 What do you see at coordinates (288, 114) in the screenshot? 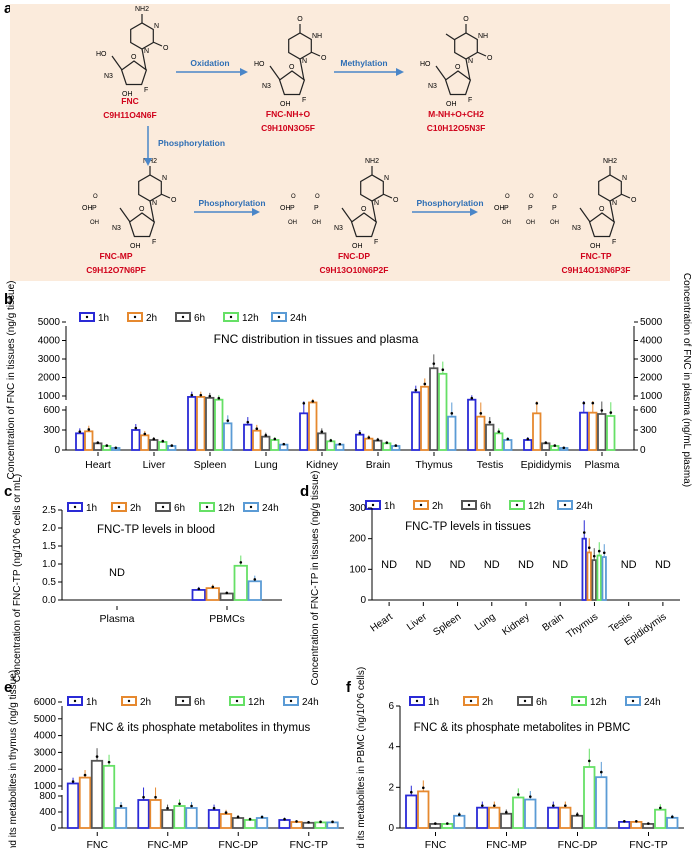
I see `compound-fnc-nho-name: FNC-NH+O` at bounding box center [288, 114].